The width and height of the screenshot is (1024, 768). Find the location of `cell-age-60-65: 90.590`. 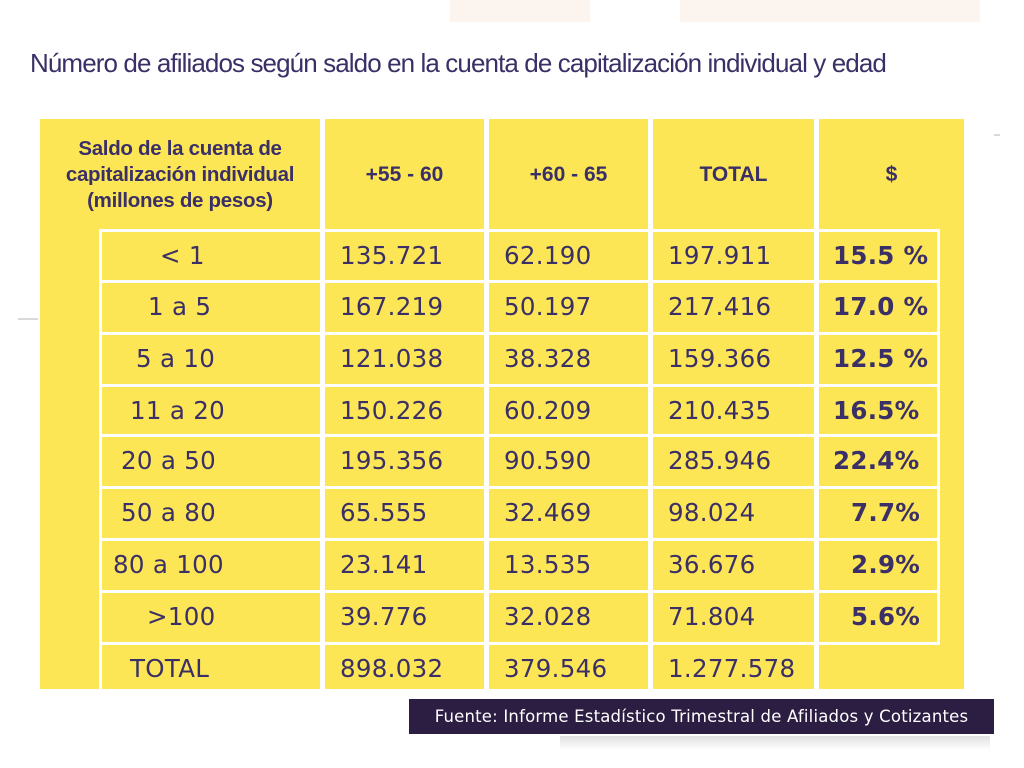

cell-age-60-65: 90.590 is located at coordinates (548, 460).